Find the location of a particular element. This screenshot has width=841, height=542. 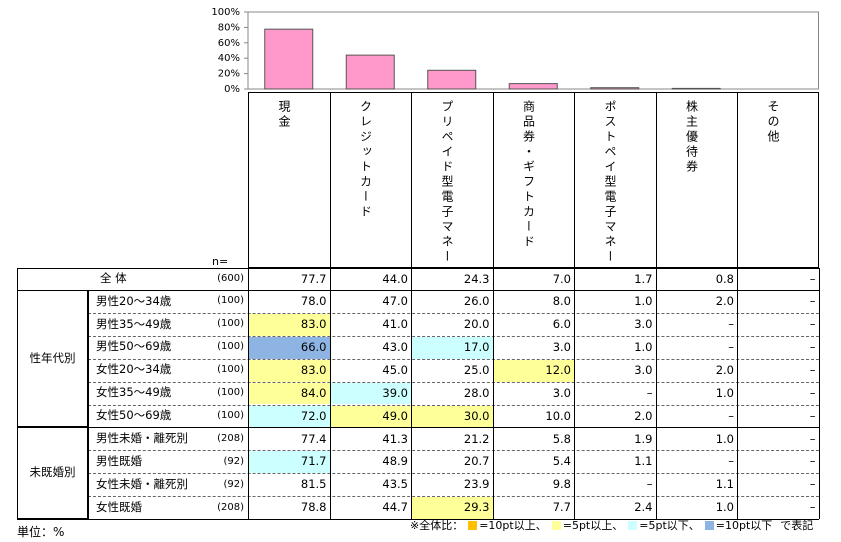

cell: 1.7 is located at coordinates (643, 278).